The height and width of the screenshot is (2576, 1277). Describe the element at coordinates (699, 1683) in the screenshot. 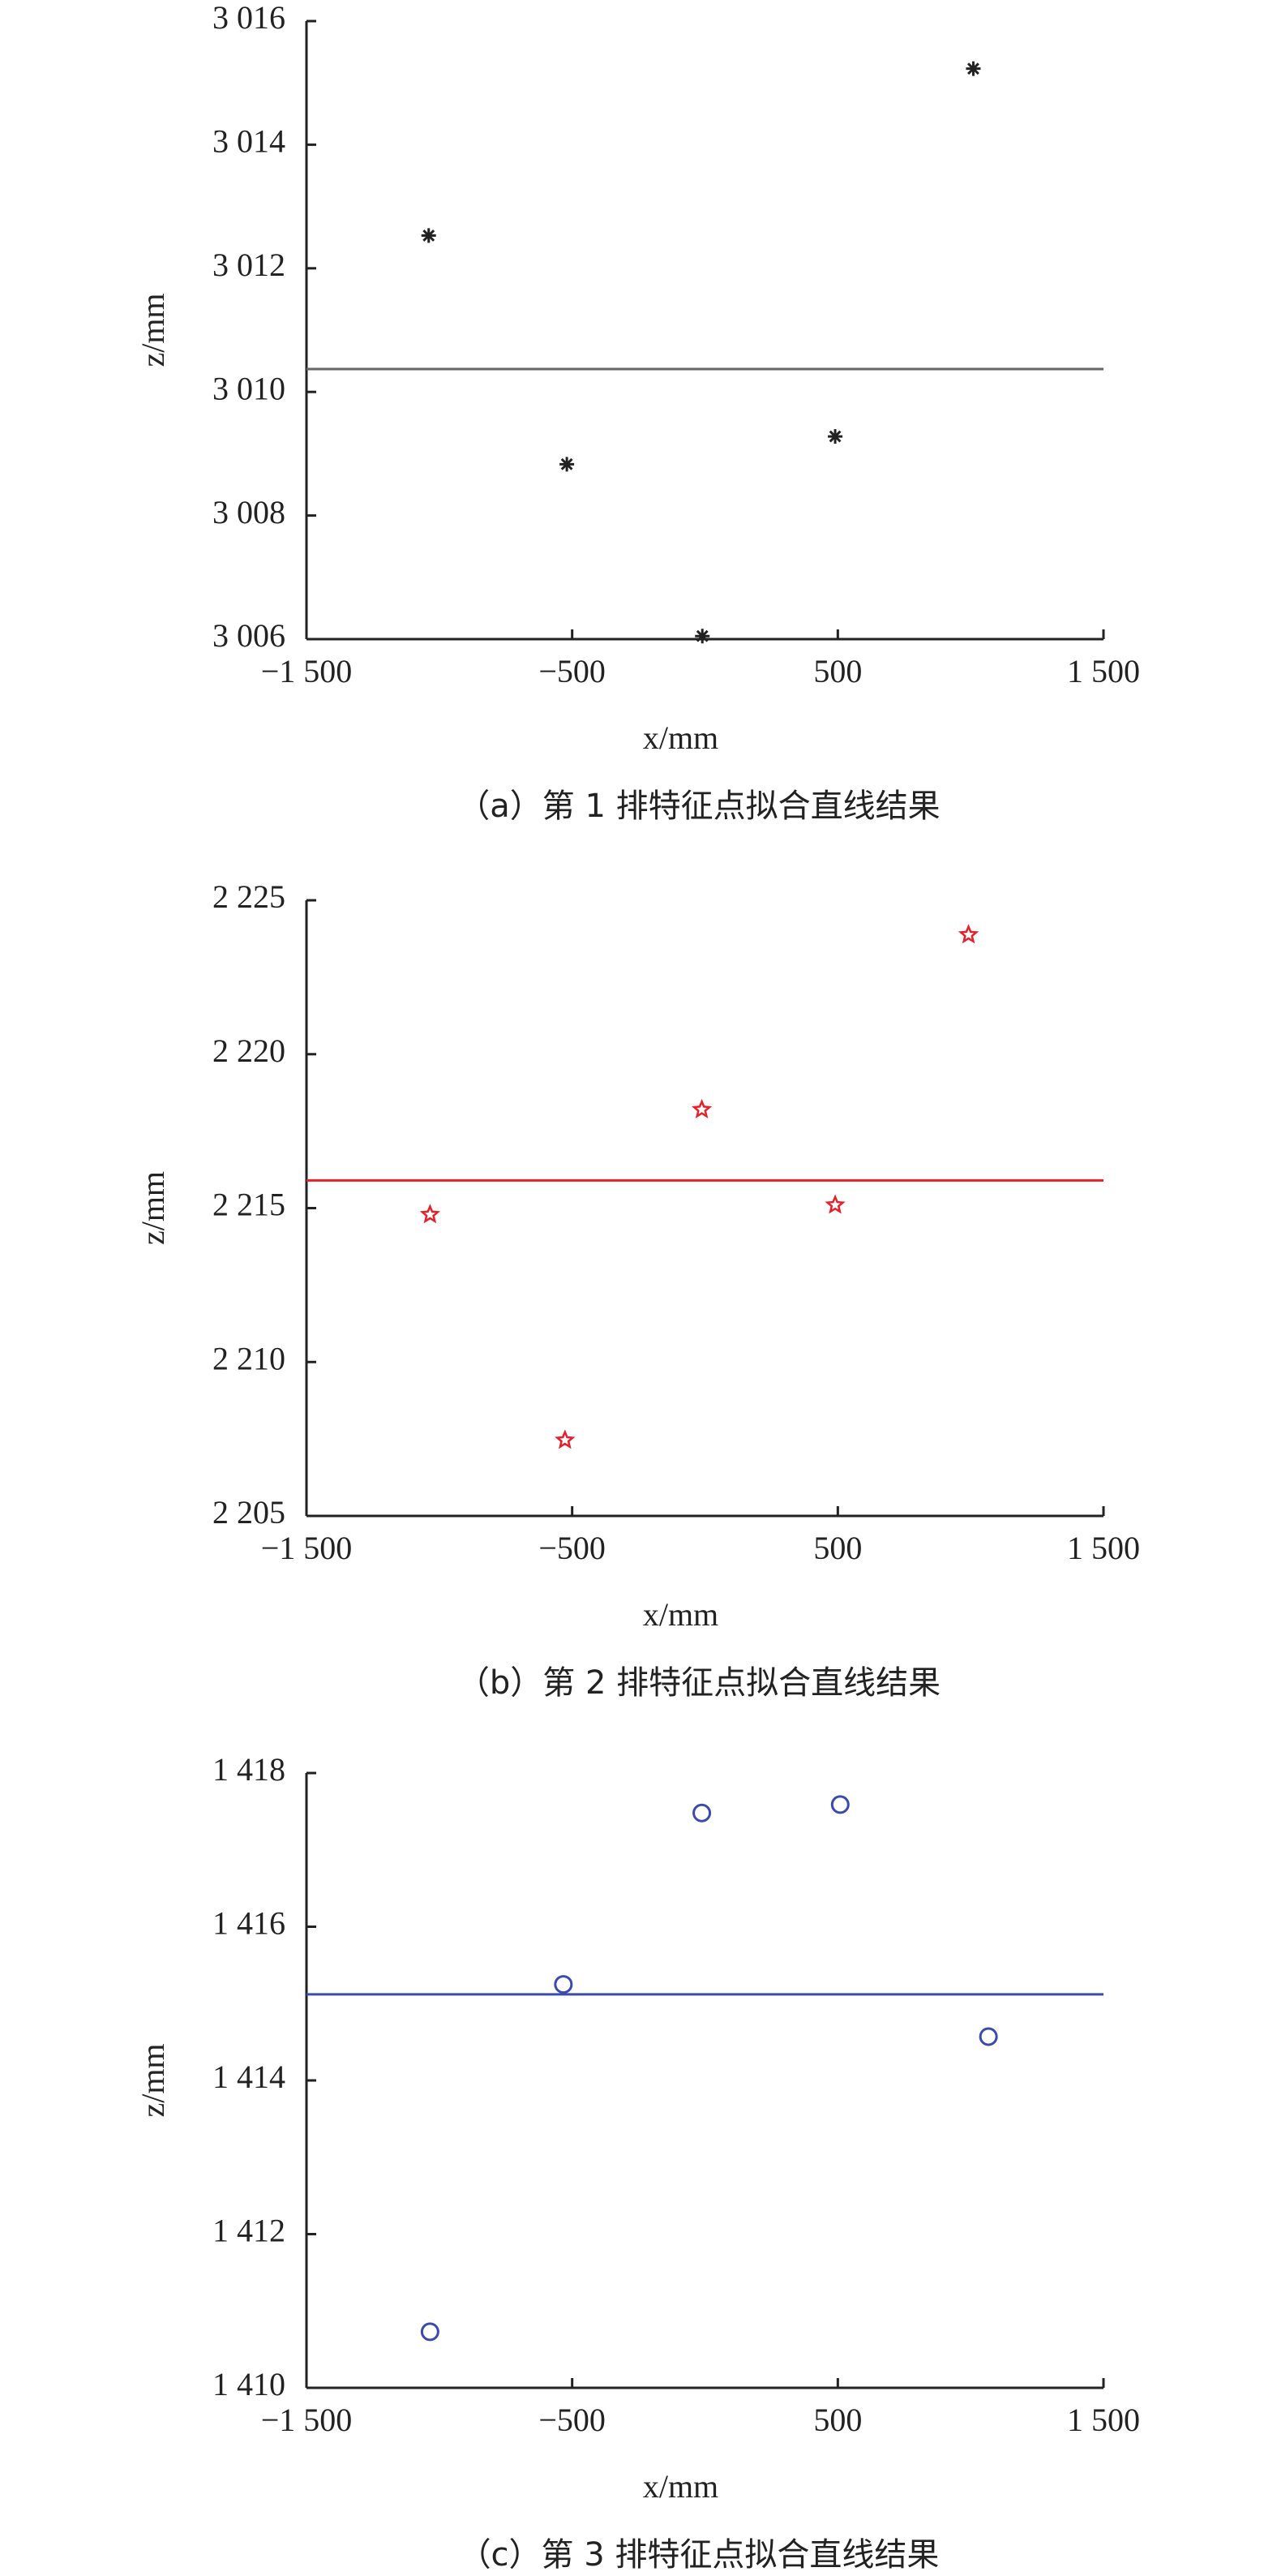

I see `caption: （b）第 2 排特征点拟合直线结果` at that location.